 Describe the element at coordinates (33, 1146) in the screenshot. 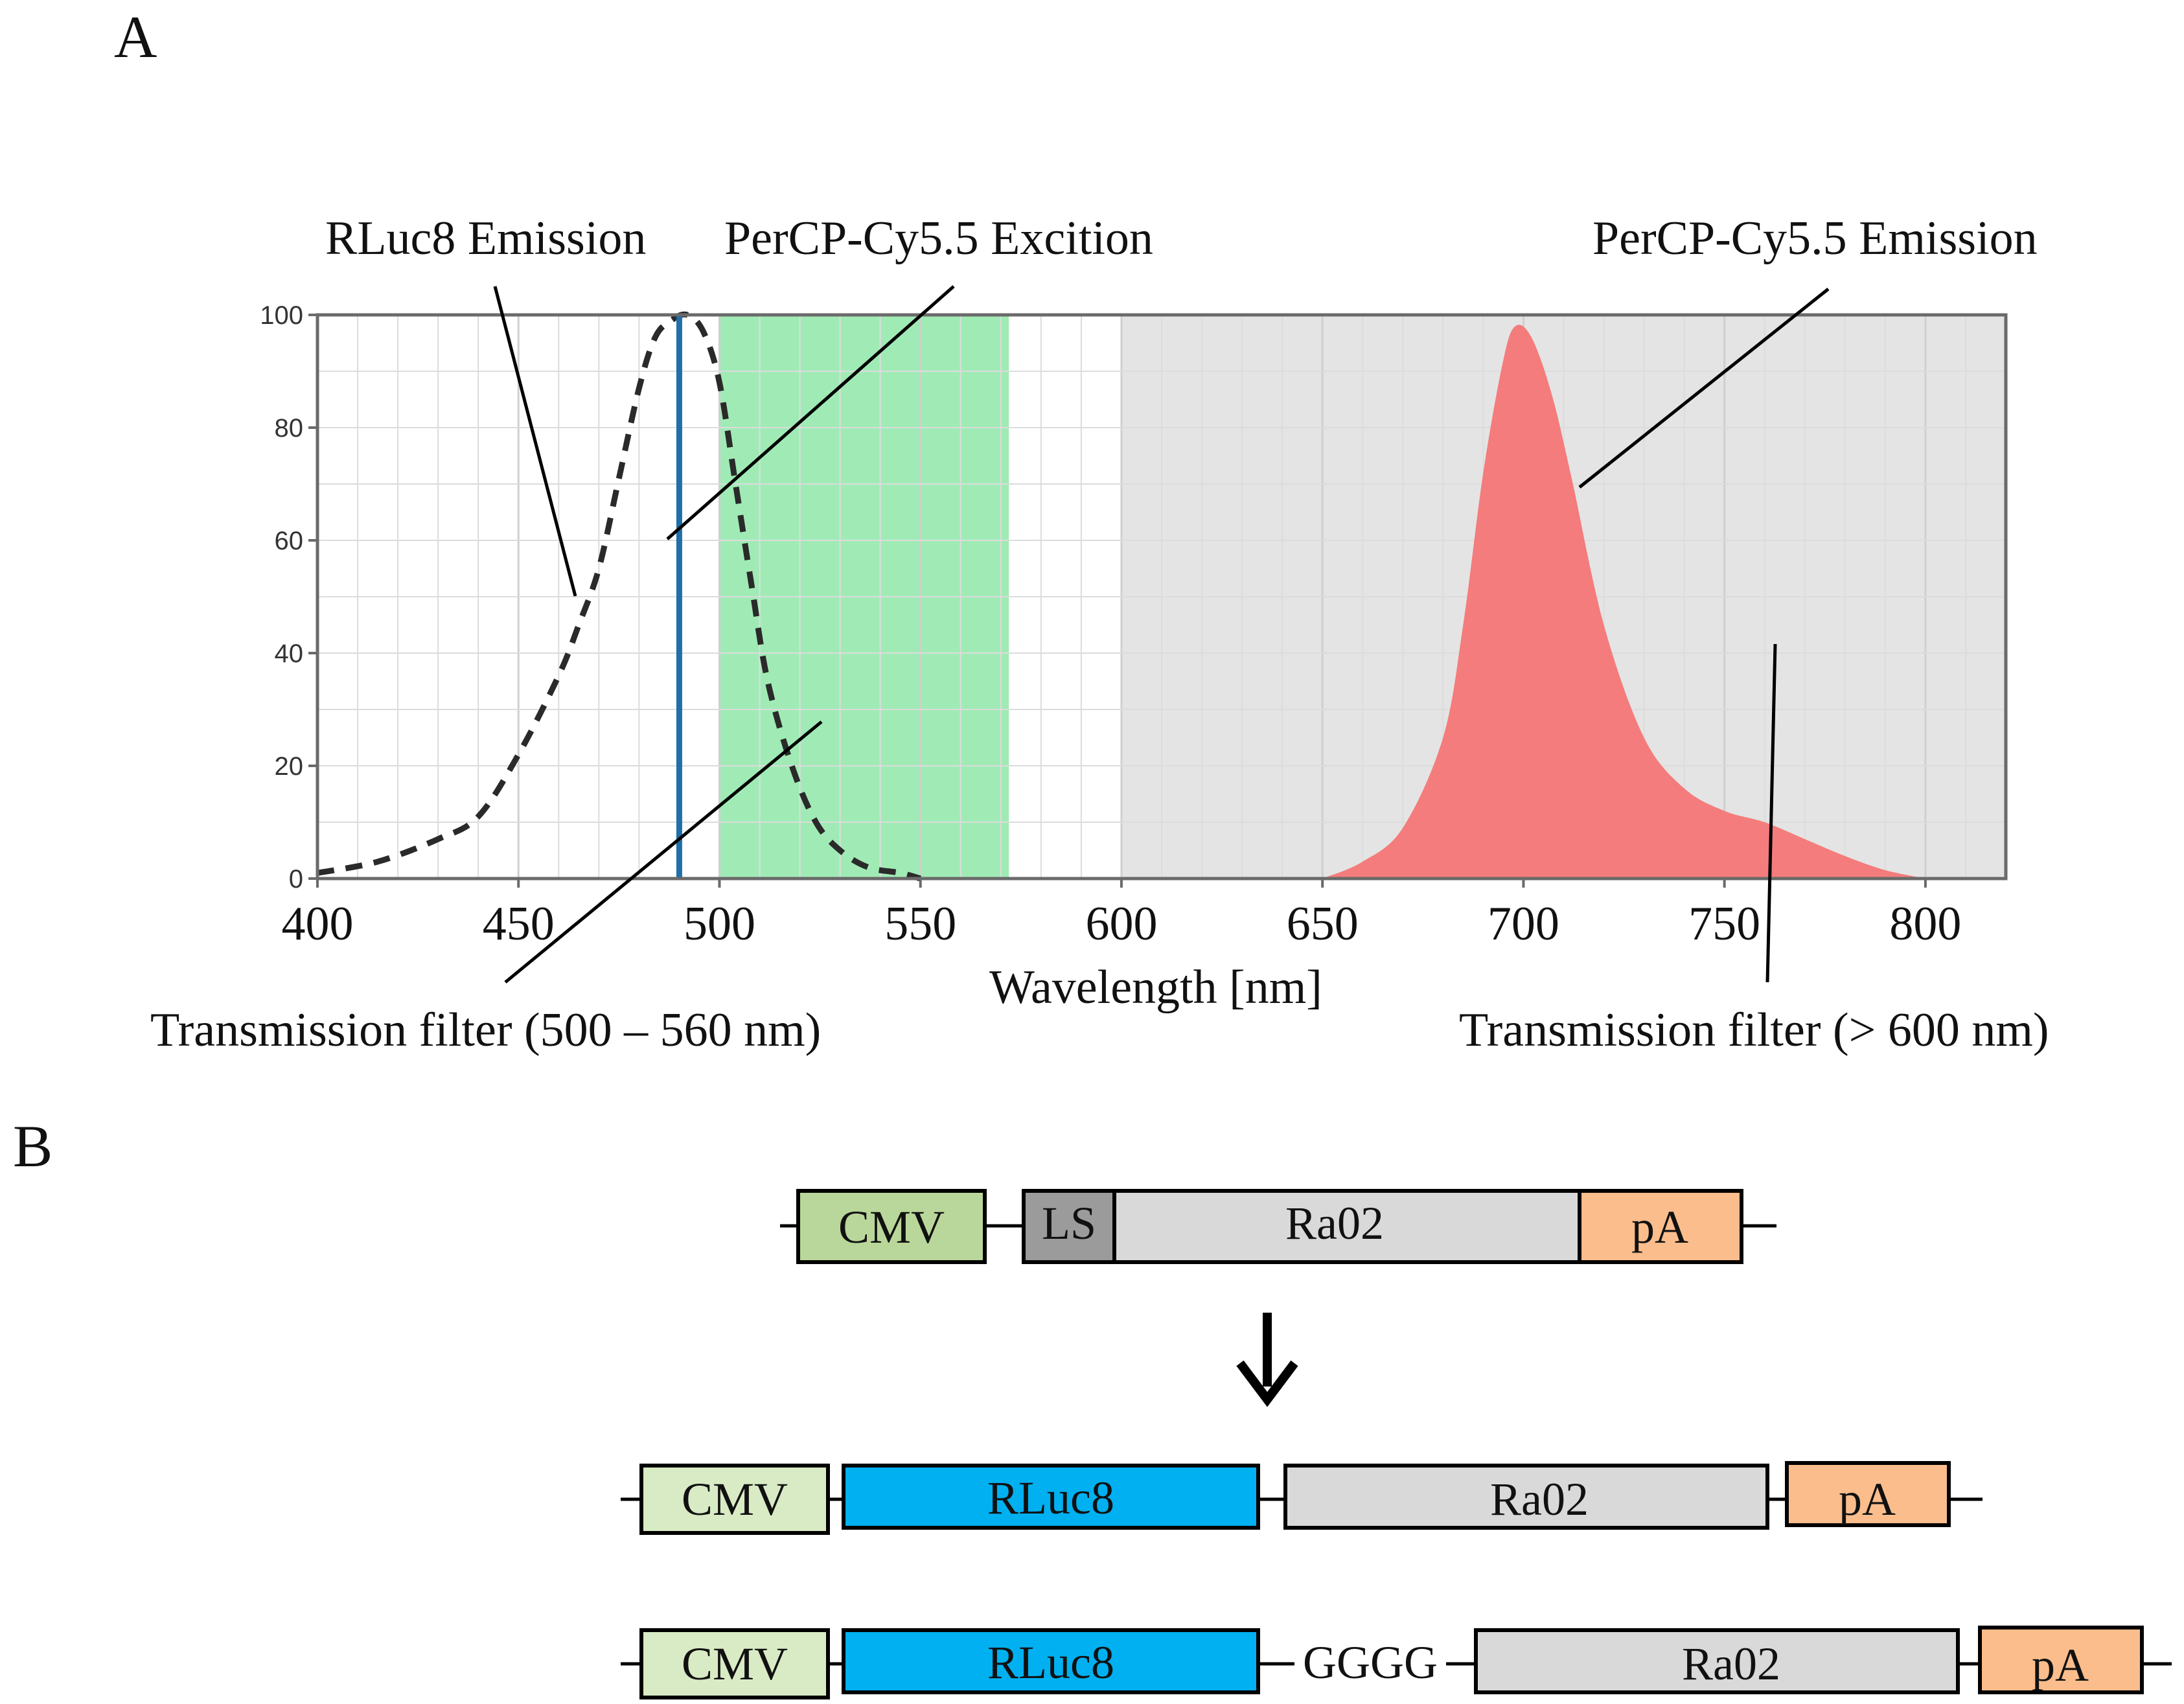

I see `panel-b-label: B` at that location.